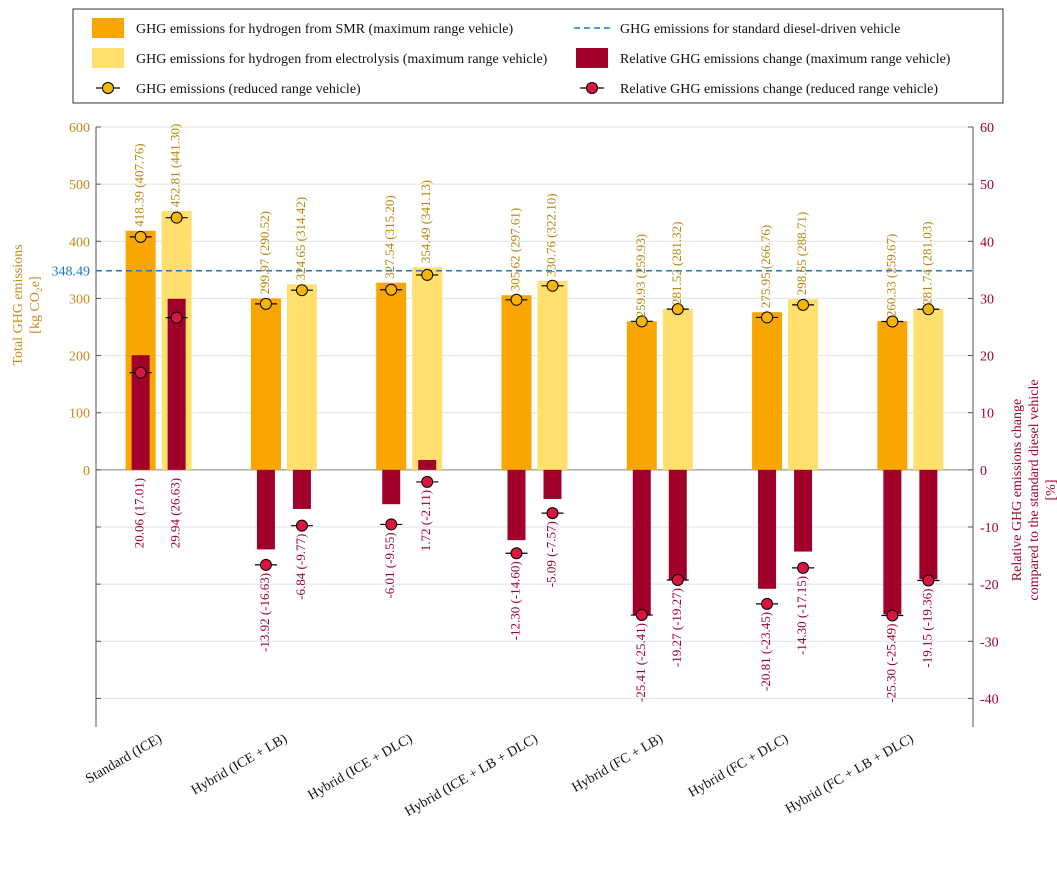 The height and width of the screenshot is (869, 1057). What do you see at coordinates (640, 275) in the screenshot?
I see `label-smr-total: 259.93 (259.93)` at bounding box center [640, 275].